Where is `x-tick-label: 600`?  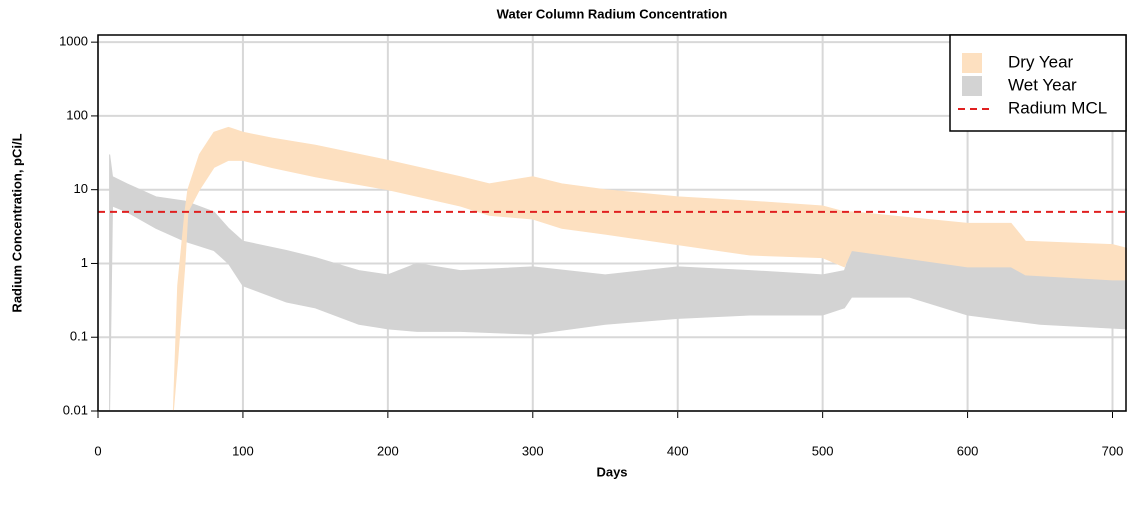
x-tick-label: 600 is located at coordinates (968, 450).